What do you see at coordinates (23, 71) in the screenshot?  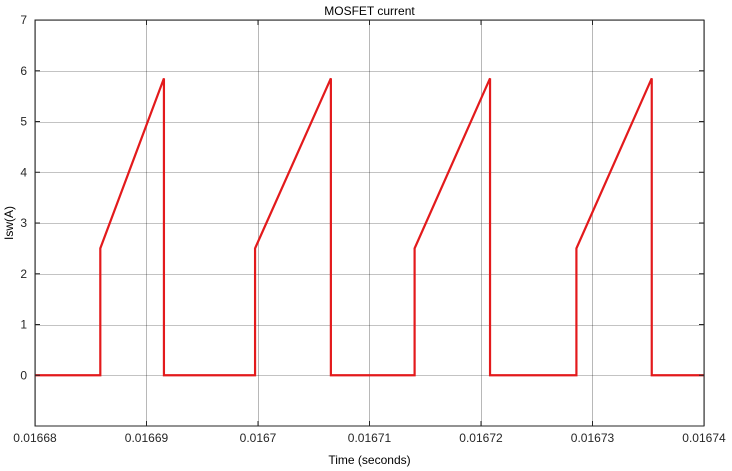 I see `y-tick-label: 6` at bounding box center [23, 71].